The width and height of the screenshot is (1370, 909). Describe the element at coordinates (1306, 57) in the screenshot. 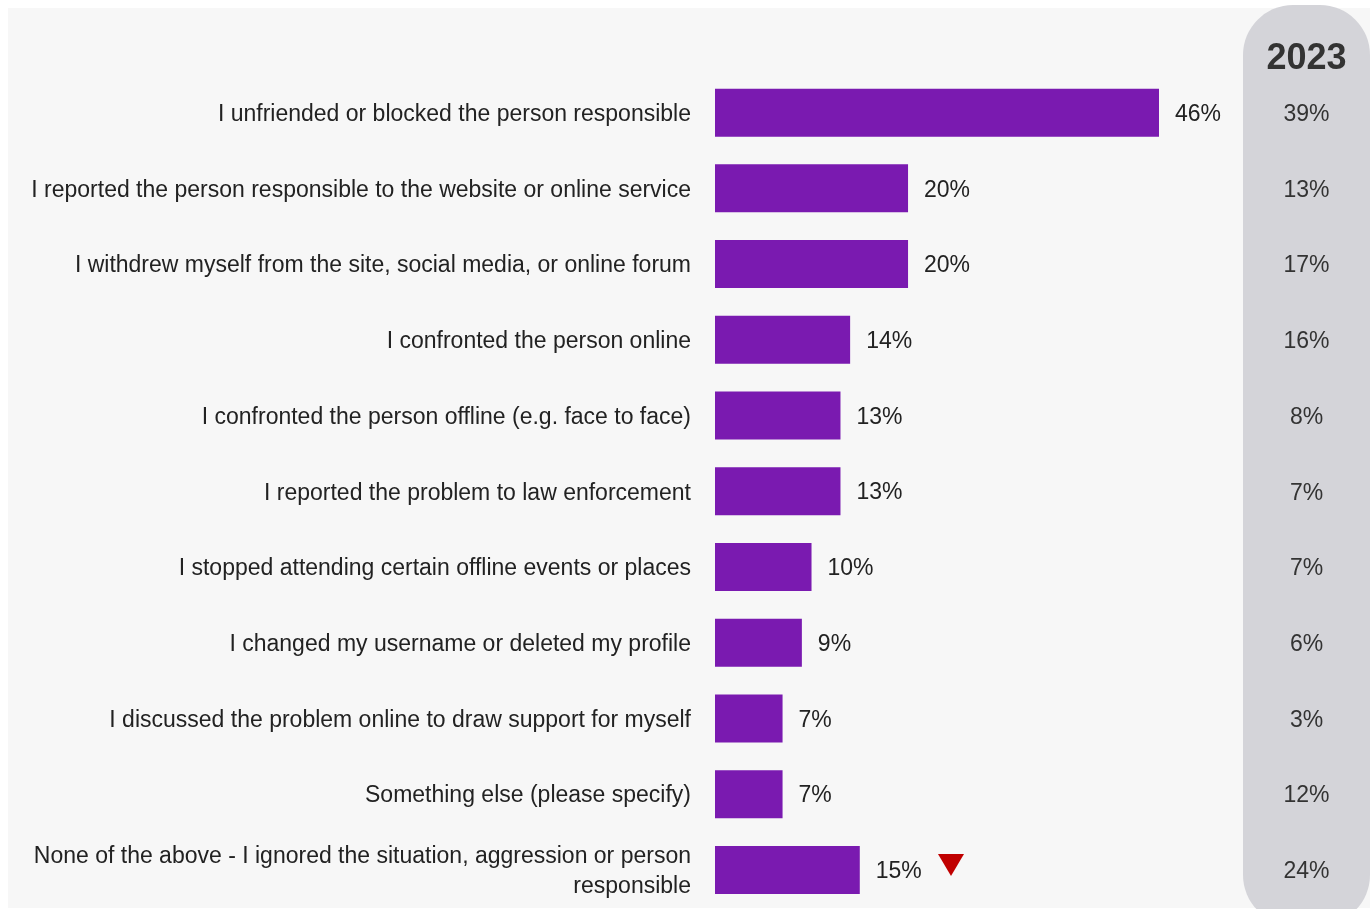

I see `text: 2023` at that location.